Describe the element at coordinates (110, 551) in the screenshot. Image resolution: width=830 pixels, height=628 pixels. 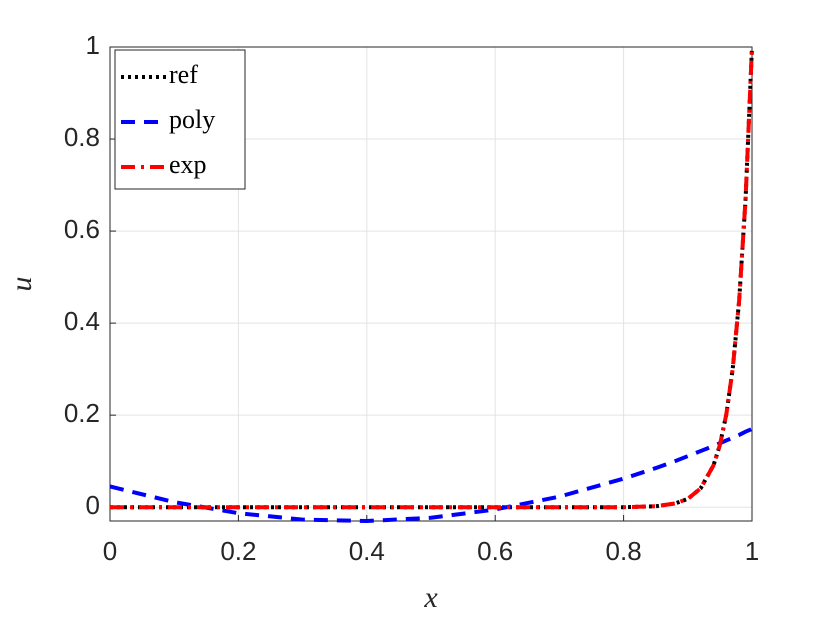
I see `x-tick-label: 0` at that location.